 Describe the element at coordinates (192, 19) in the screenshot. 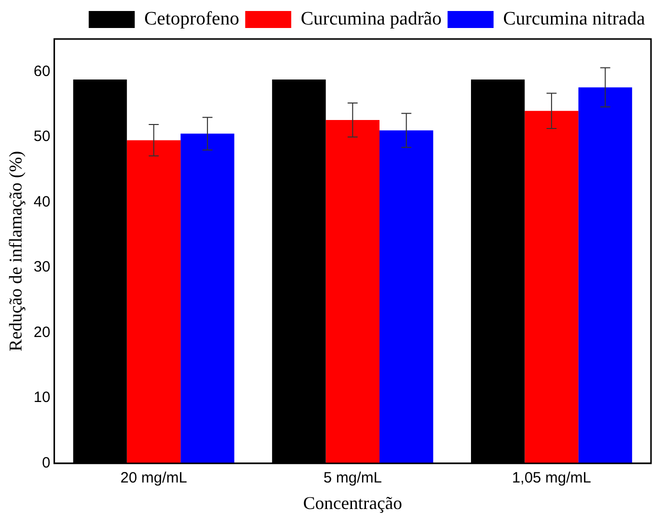

I see `legend-label: Cetoprofeno` at that location.